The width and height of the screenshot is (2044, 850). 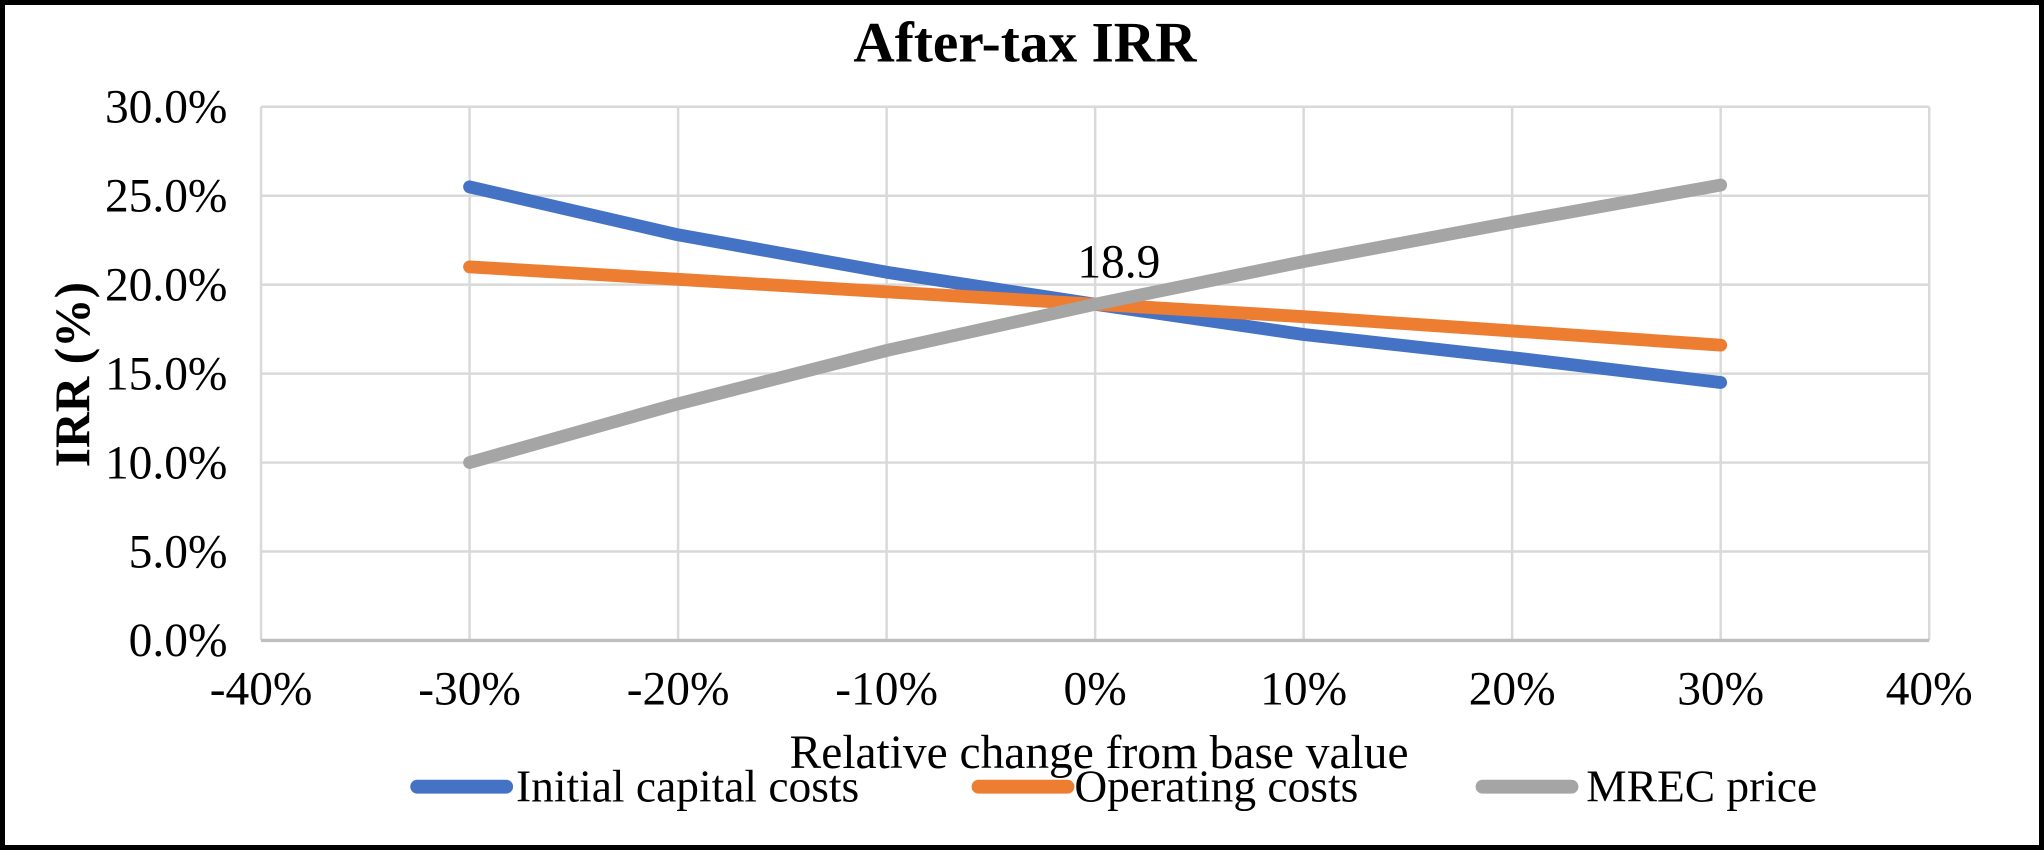 I want to click on y-tick-label: 15.0%, so click(x=166, y=374).